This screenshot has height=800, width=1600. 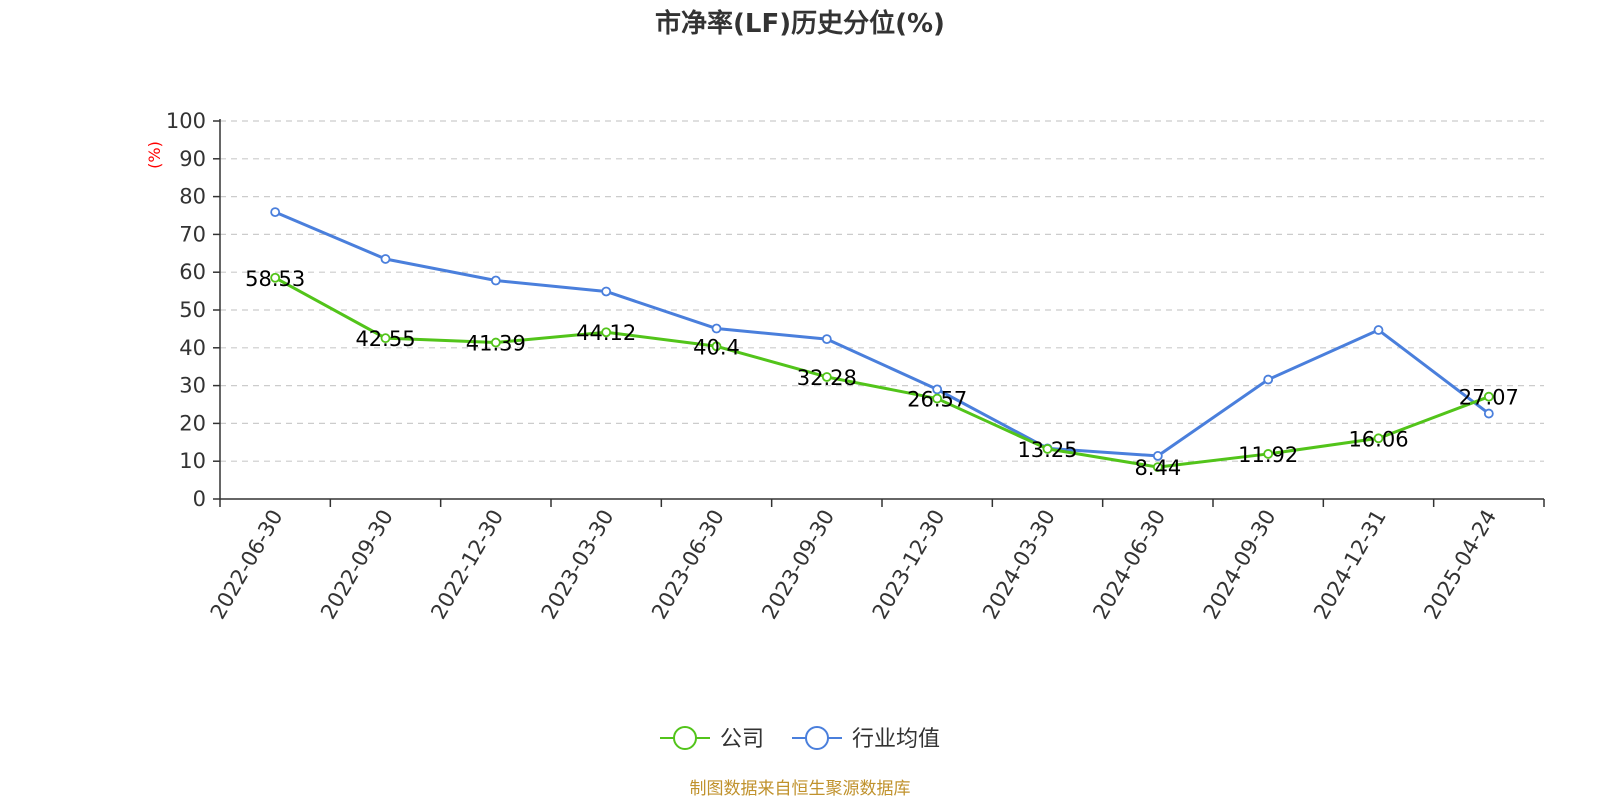 I want to click on data-label: 41.39, so click(x=496, y=344).